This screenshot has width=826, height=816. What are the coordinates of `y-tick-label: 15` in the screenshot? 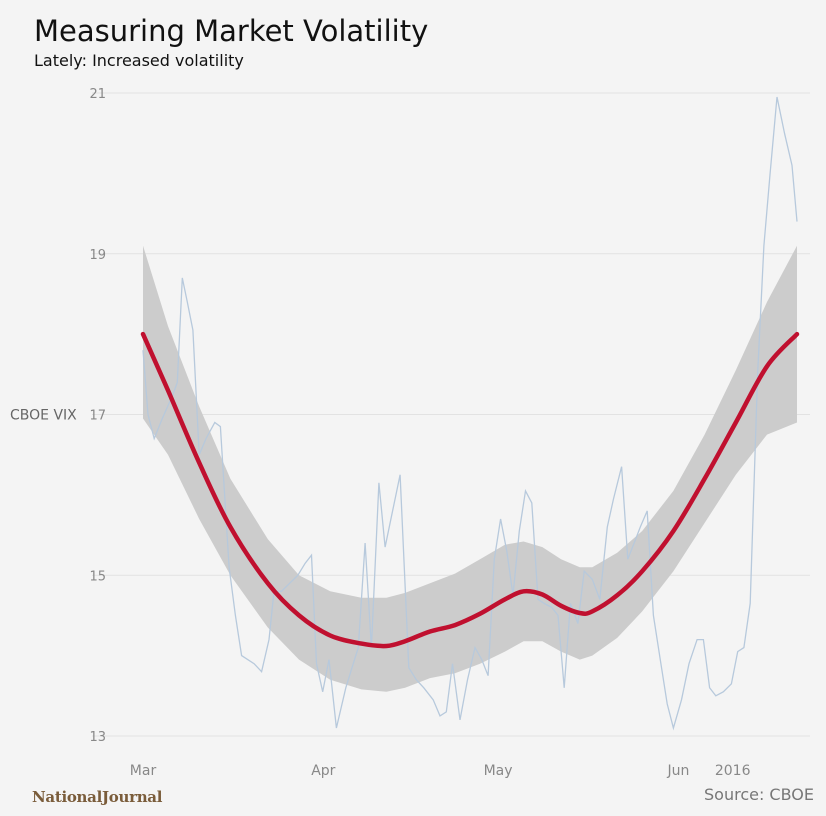 It's located at (97, 576).